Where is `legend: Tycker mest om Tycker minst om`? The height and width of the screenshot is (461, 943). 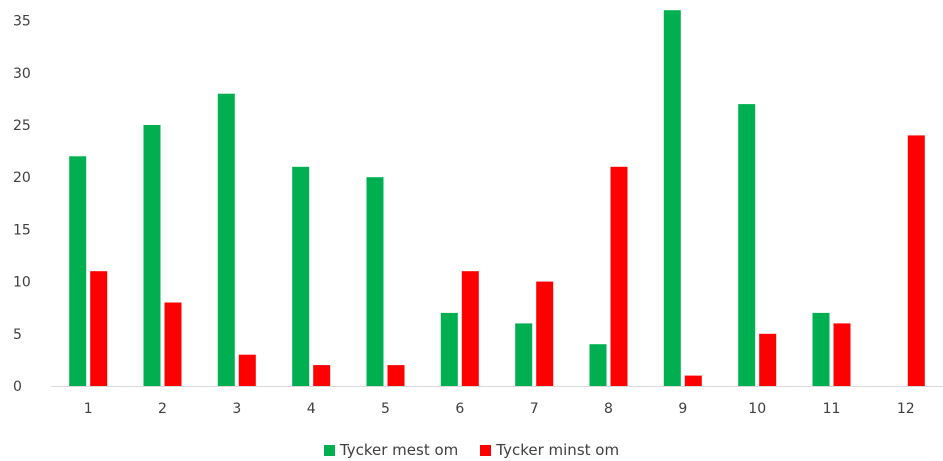 legend: Tycker mest om Tycker minst om is located at coordinates (471, 450).